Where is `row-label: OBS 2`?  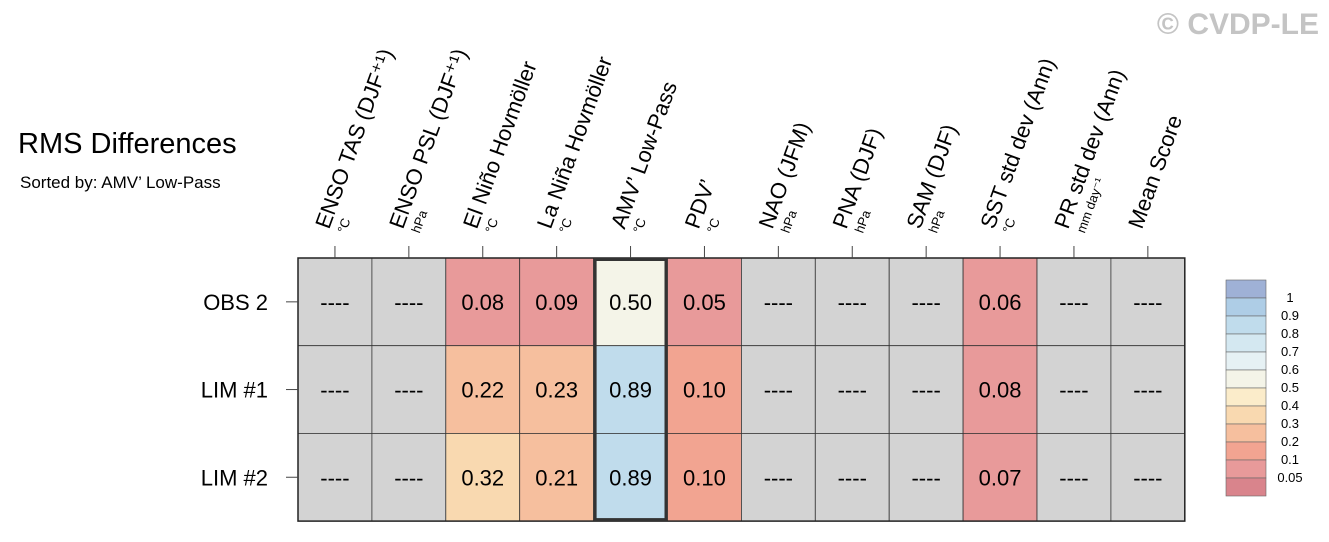
row-label: OBS 2 is located at coordinates (235, 302).